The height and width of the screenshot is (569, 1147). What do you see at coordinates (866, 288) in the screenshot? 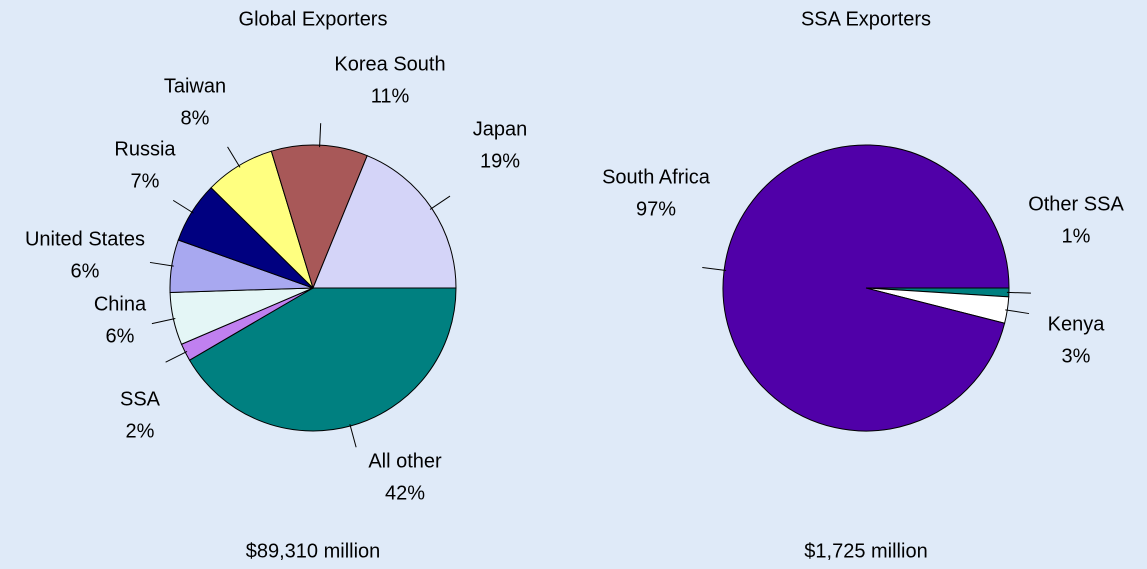
I see `pie-slice` at bounding box center [866, 288].